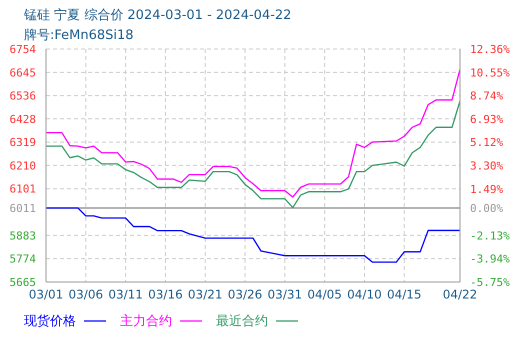  I want to click on y2-tick-label: 12.36%, so click(490, 49).